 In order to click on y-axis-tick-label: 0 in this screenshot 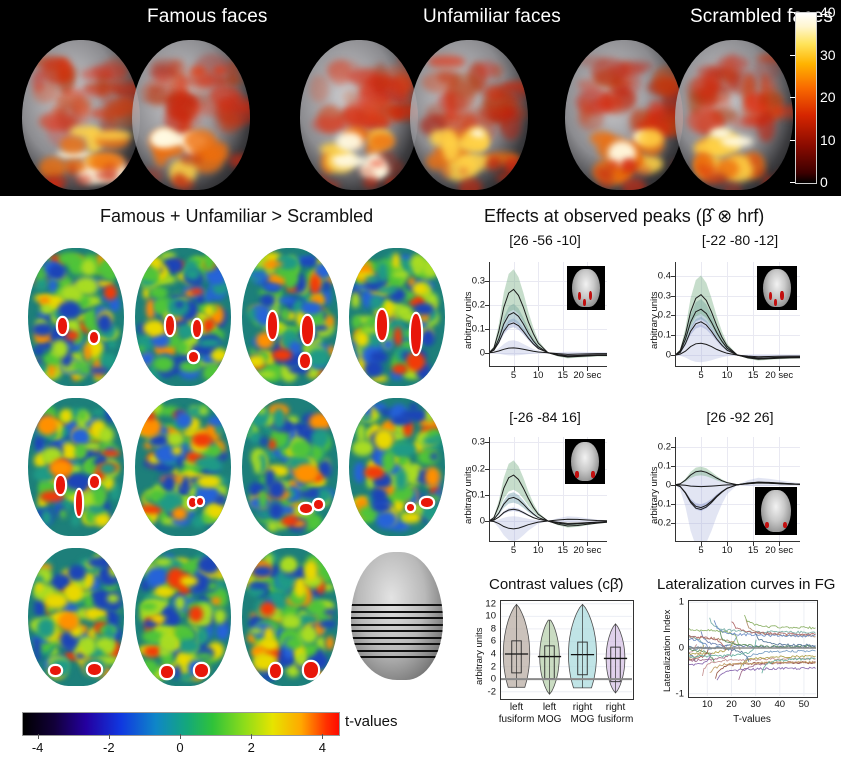, I will do `click(668, 355)`.